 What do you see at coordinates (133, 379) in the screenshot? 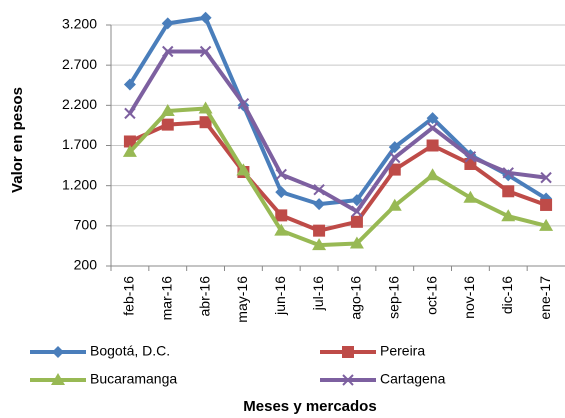
I see `legend-label: Bucaramanga` at bounding box center [133, 379].